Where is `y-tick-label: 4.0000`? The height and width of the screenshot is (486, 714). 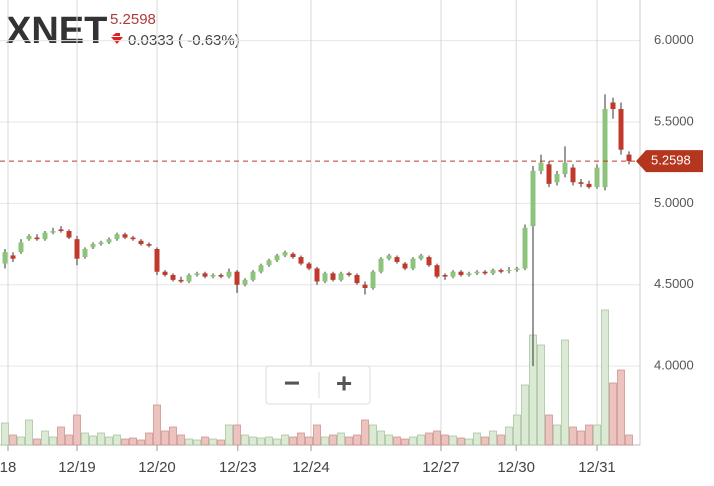 y-tick-label: 4.0000 is located at coordinates (674, 365).